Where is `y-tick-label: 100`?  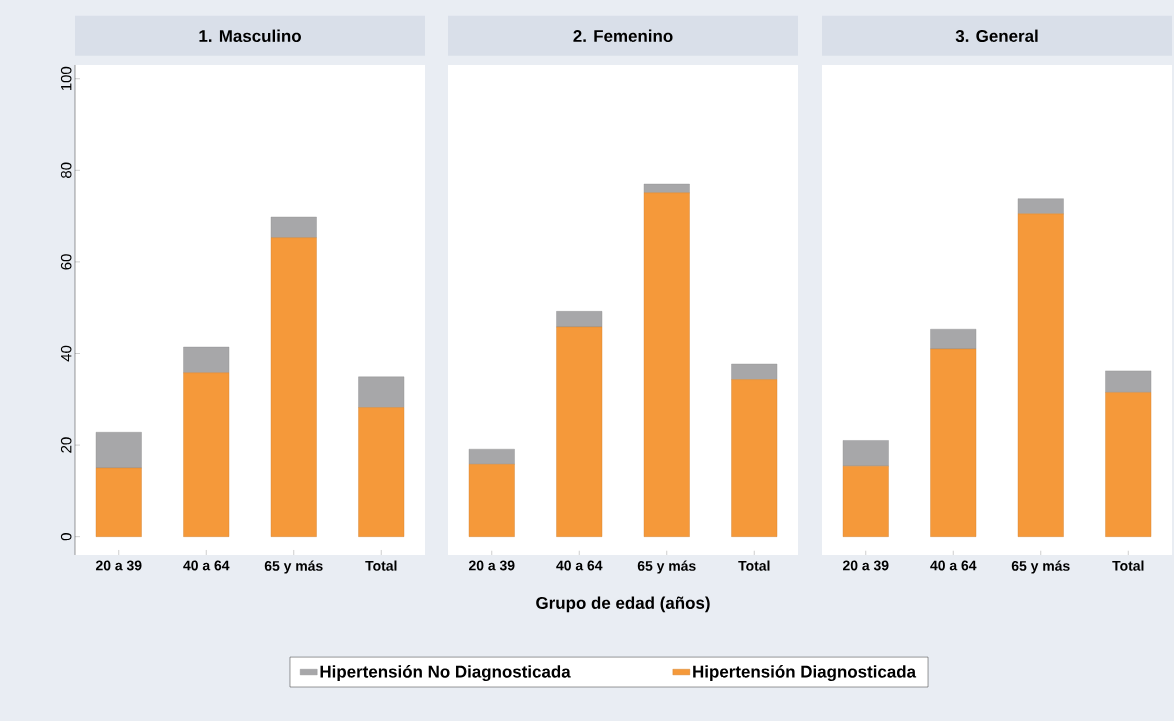
y-tick-label: 100 is located at coordinates (66, 78).